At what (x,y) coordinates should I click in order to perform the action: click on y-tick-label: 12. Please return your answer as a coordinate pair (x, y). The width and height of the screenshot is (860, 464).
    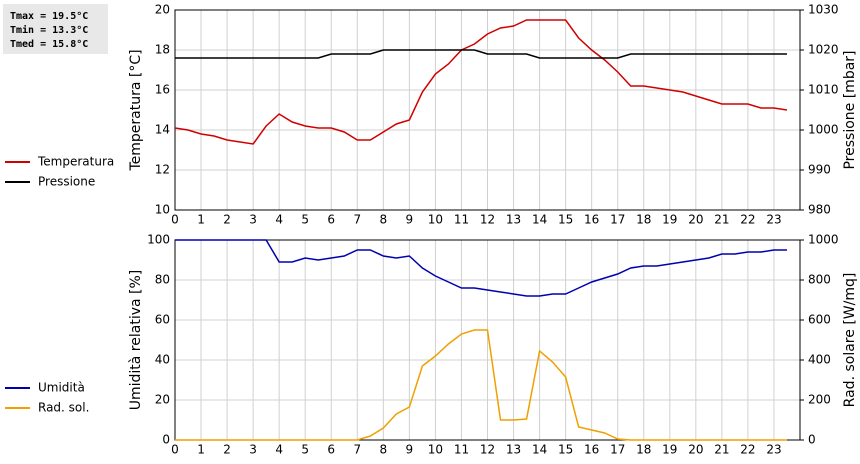
    Looking at the image, I should click on (162, 170).